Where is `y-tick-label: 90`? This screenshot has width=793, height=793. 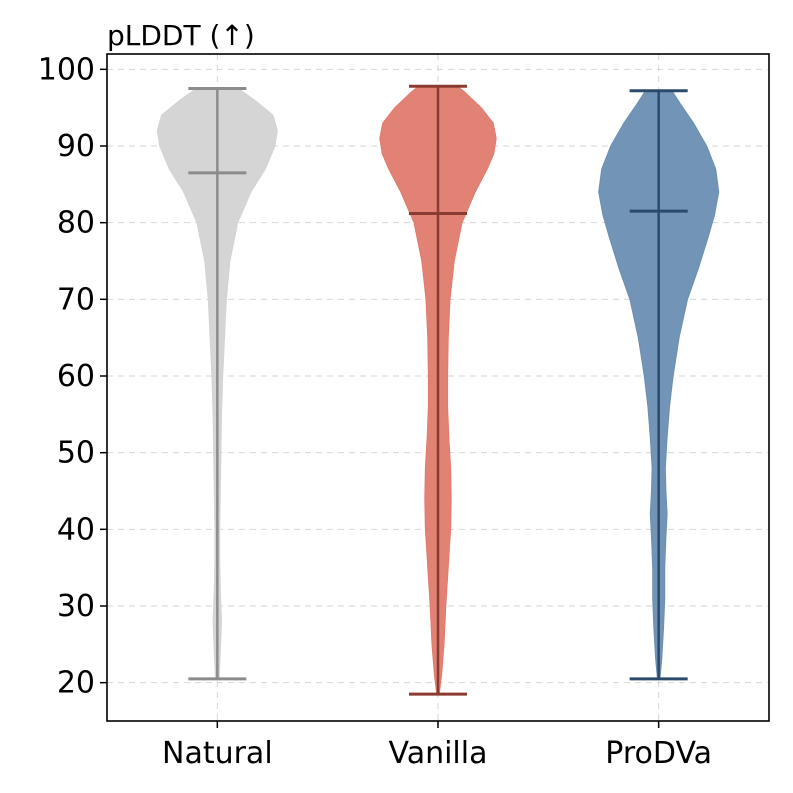
y-tick-label: 90 is located at coordinates (76, 146).